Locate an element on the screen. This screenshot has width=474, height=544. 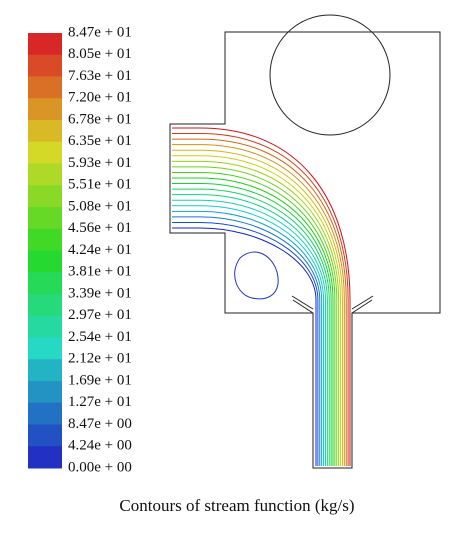
colorbar-label: 2.54e + 01 is located at coordinates (100, 337).